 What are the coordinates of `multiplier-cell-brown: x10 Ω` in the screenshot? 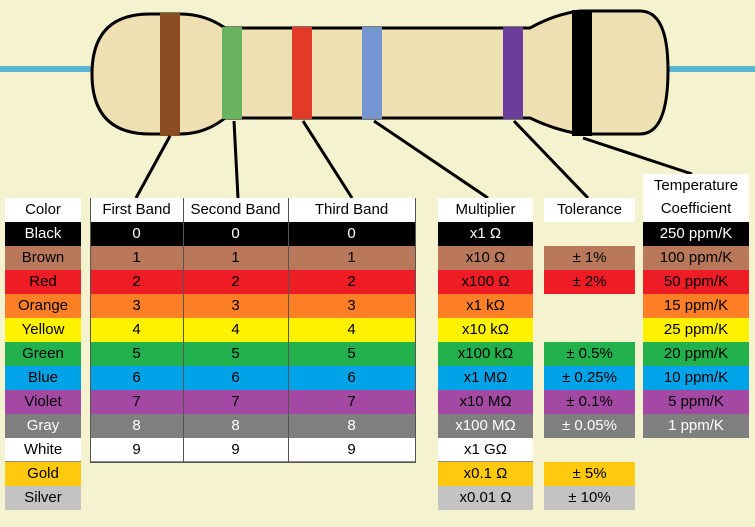 It's located at (485, 258).